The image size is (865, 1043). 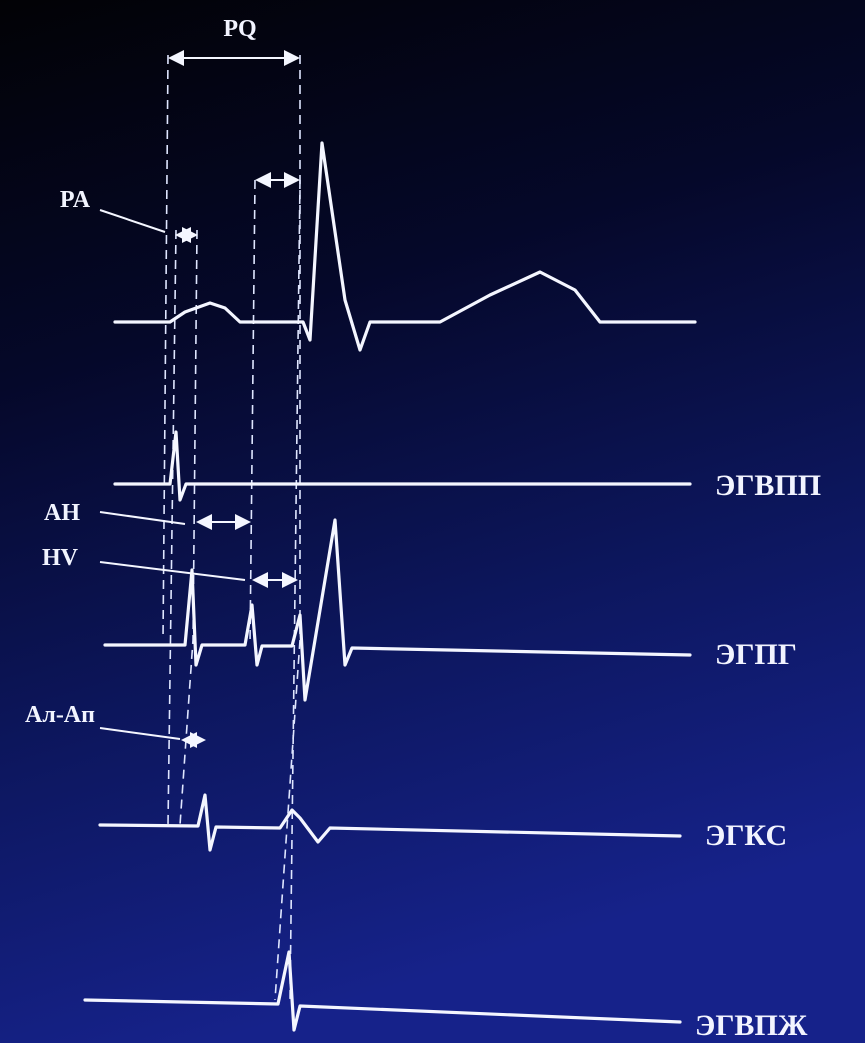 What do you see at coordinates (756, 654) in the screenshot?
I see `lead-name: ЭГПГ` at bounding box center [756, 654].